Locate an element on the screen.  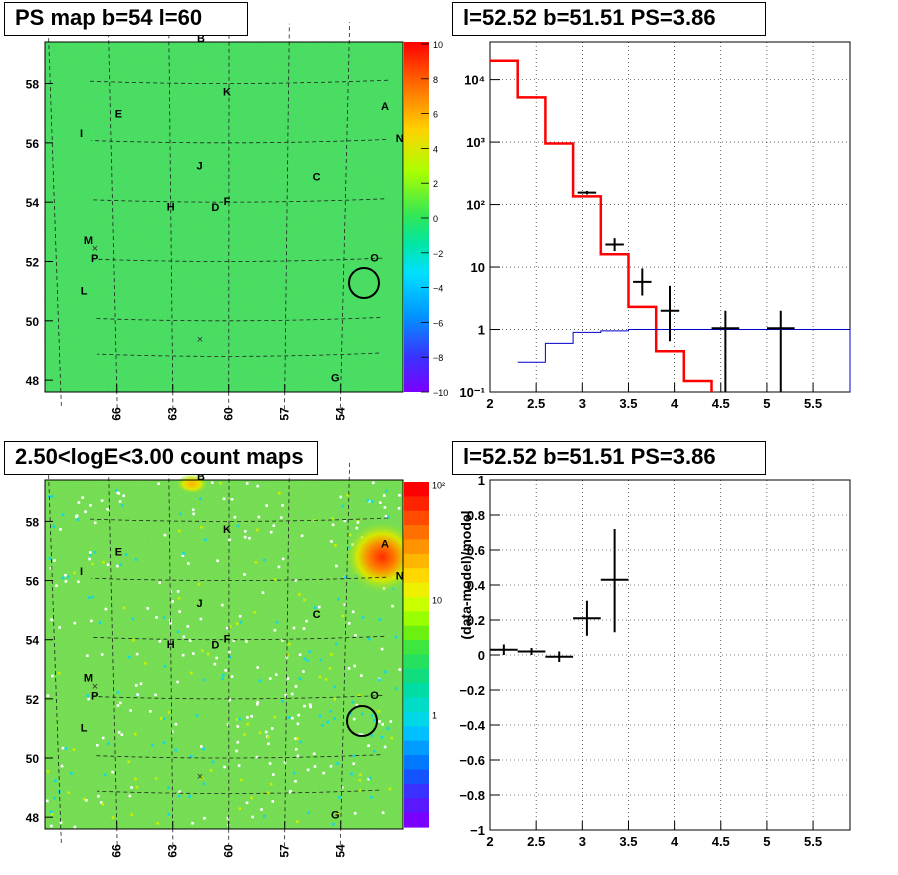
ps-map-source-label: C is located at coordinates (317, 177).